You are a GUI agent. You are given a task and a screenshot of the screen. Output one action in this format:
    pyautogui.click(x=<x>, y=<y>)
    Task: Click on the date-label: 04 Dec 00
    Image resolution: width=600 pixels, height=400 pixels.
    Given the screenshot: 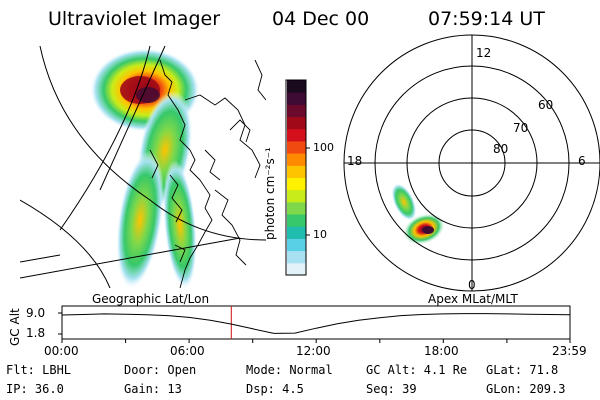 What is the action you would take?
    pyautogui.click(x=321, y=19)
    